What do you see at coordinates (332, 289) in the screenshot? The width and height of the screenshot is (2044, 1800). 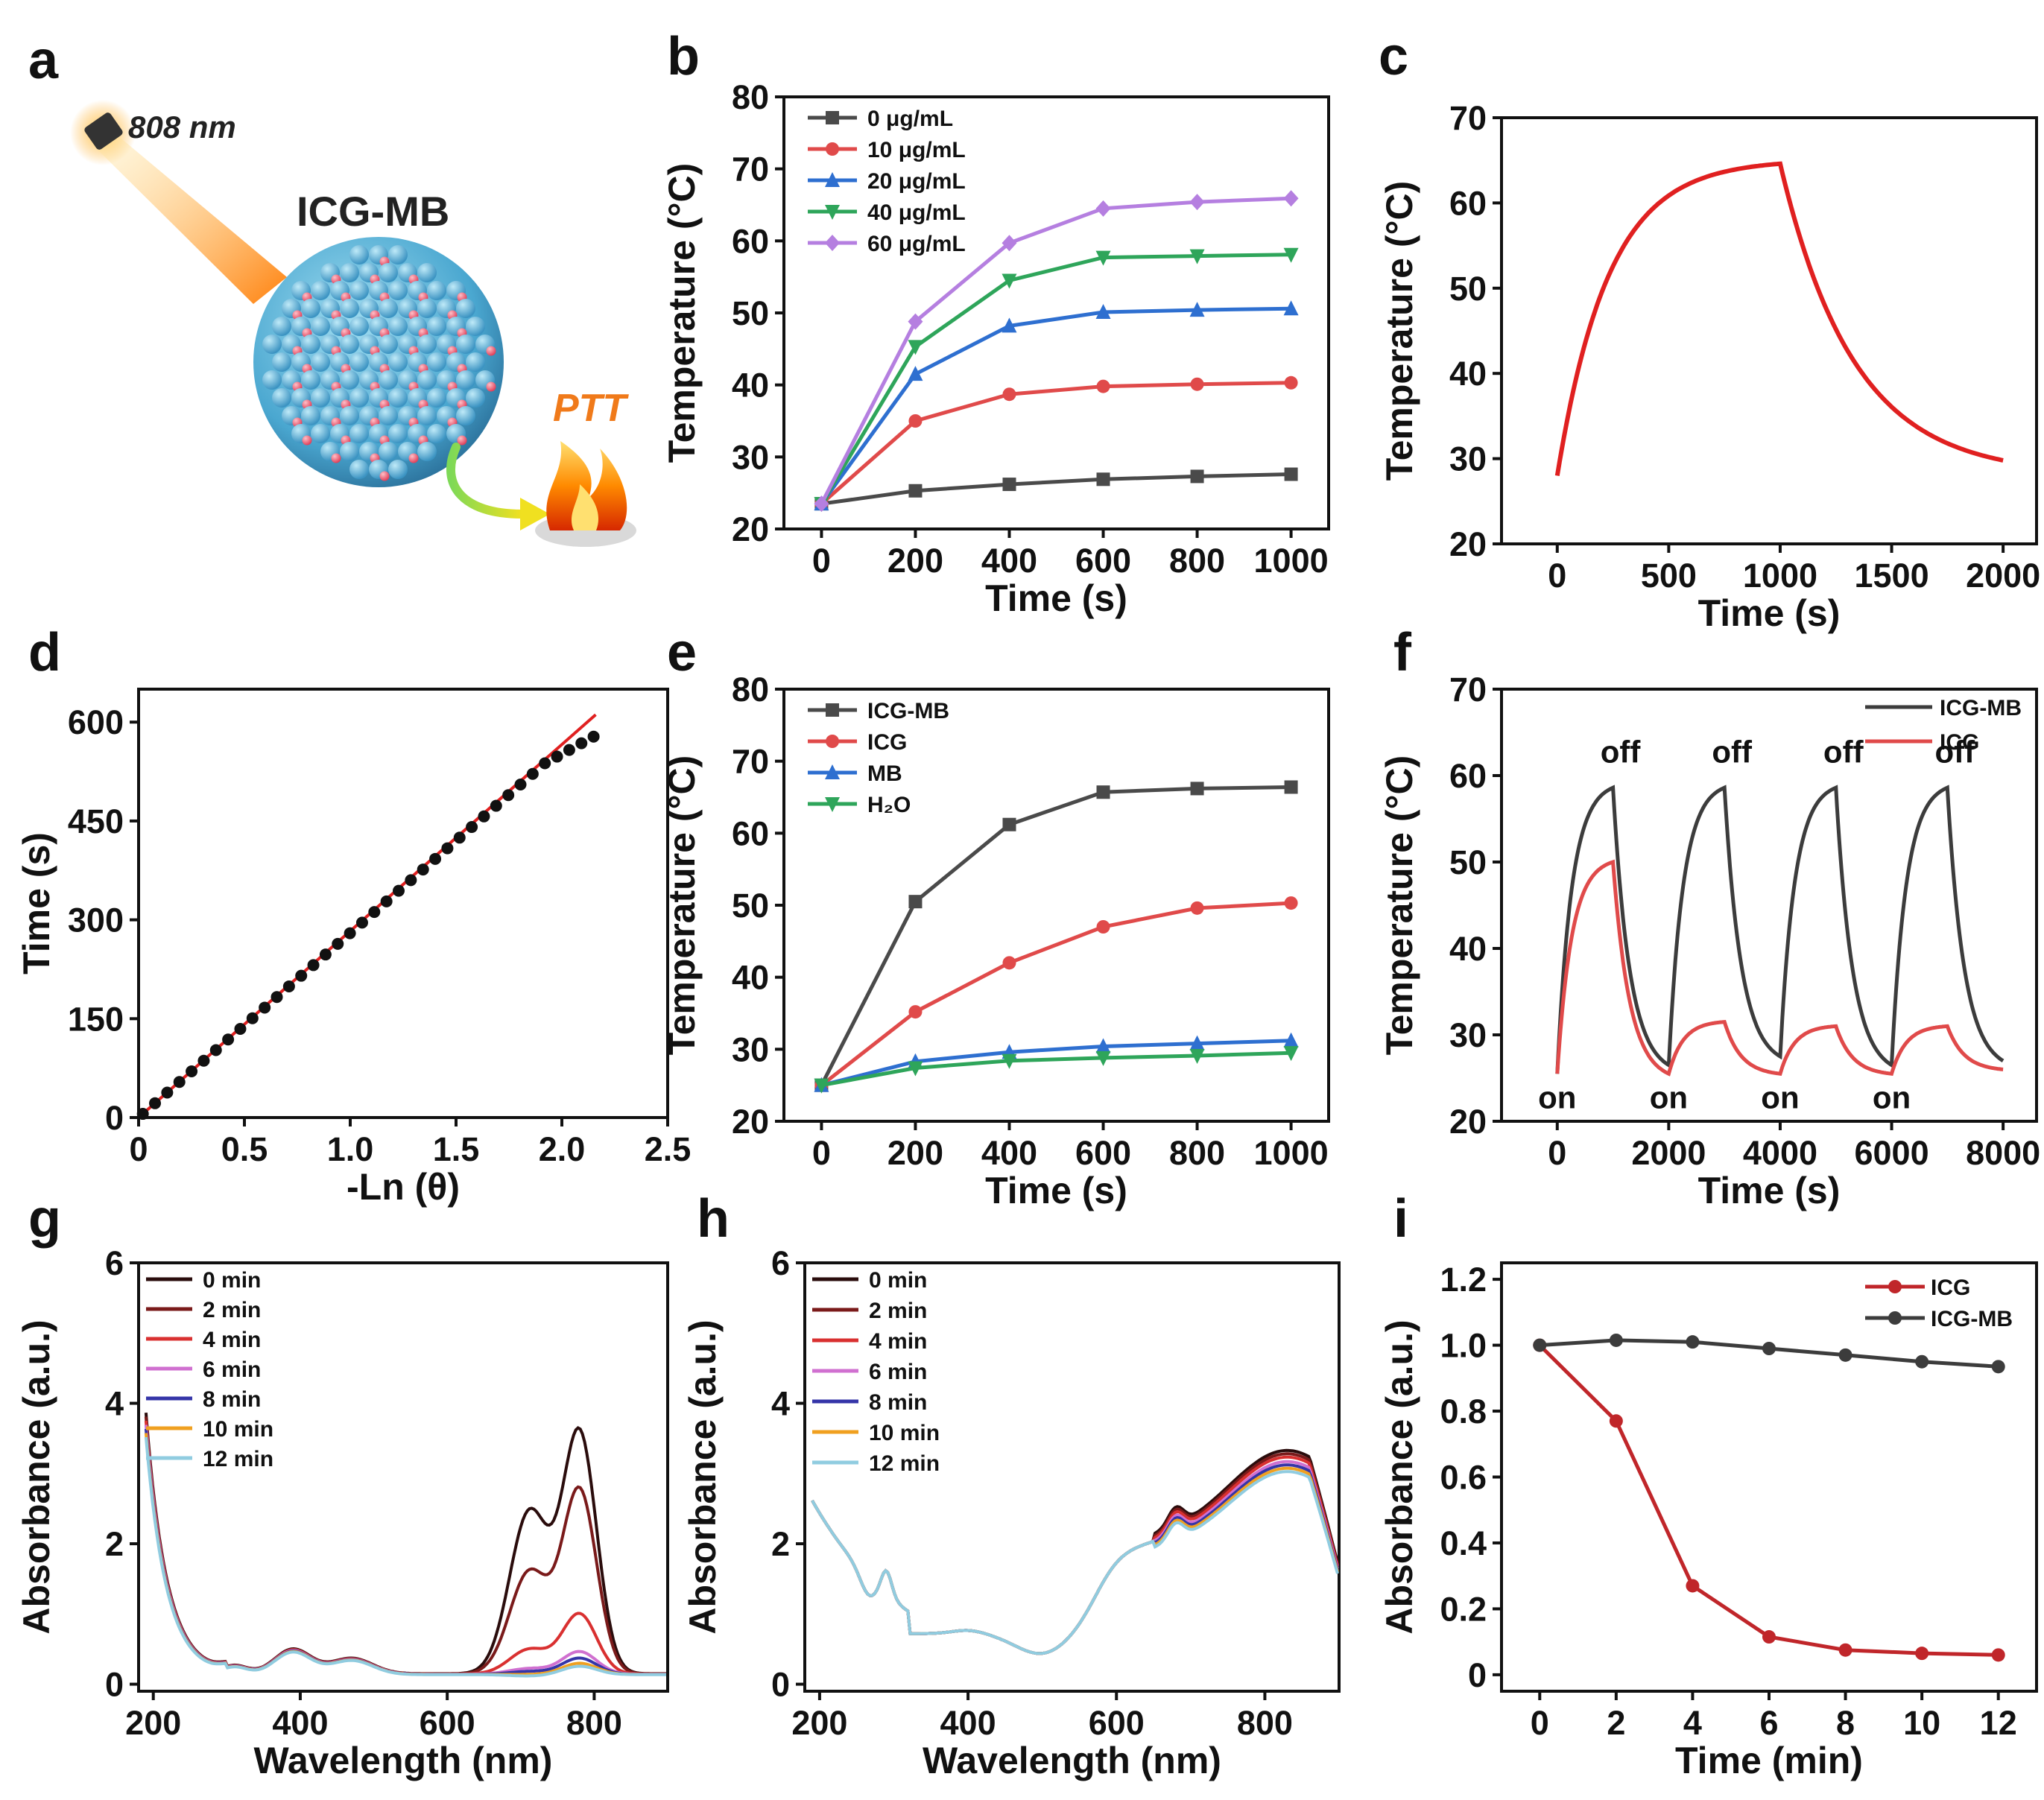 I see `panel-a: a 808 nm ICG-MB PTT` at bounding box center [332, 289].